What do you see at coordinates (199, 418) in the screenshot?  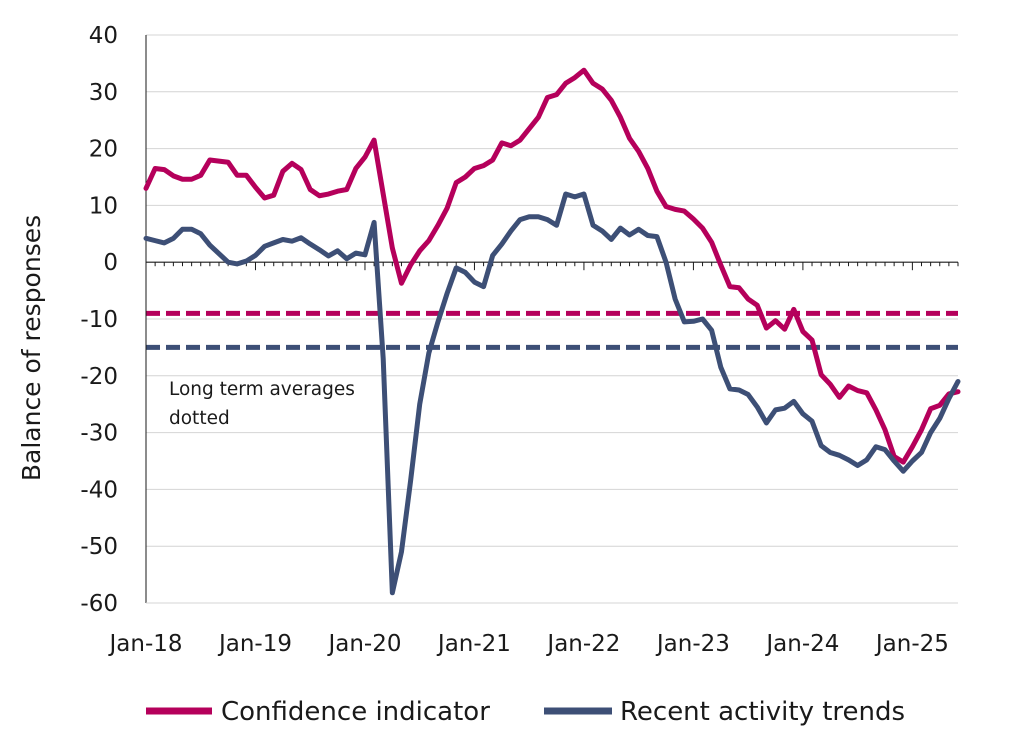 I see `annotation-line-2: dotted` at bounding box center [199, 418].